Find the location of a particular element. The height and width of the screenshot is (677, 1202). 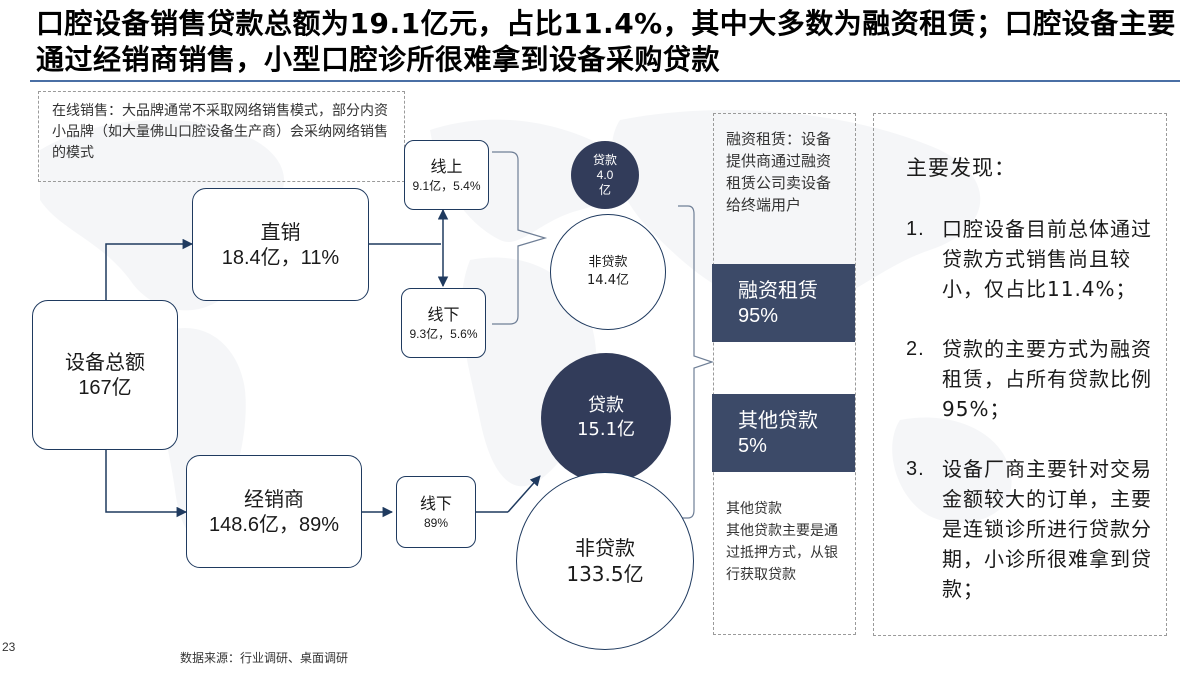

leasing-block: 融资租赁 95% is located at coordinates (783, 303).